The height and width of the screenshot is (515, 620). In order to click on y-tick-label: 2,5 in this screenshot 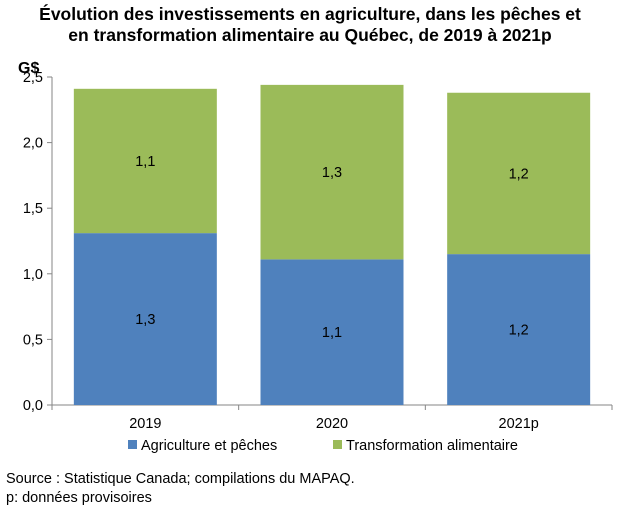, I will do `click(33, 78)`.